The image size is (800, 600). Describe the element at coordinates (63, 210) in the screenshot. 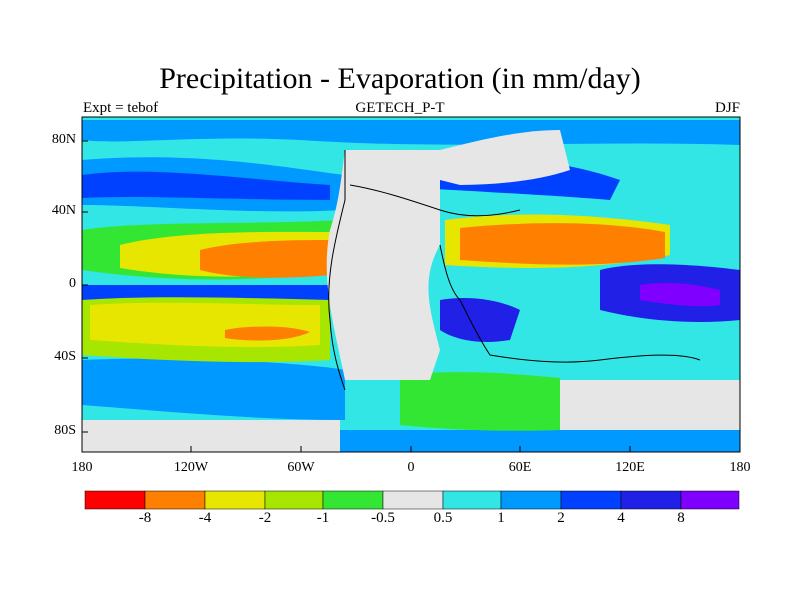

I see `lat-tick-40n: 40N` at that location.